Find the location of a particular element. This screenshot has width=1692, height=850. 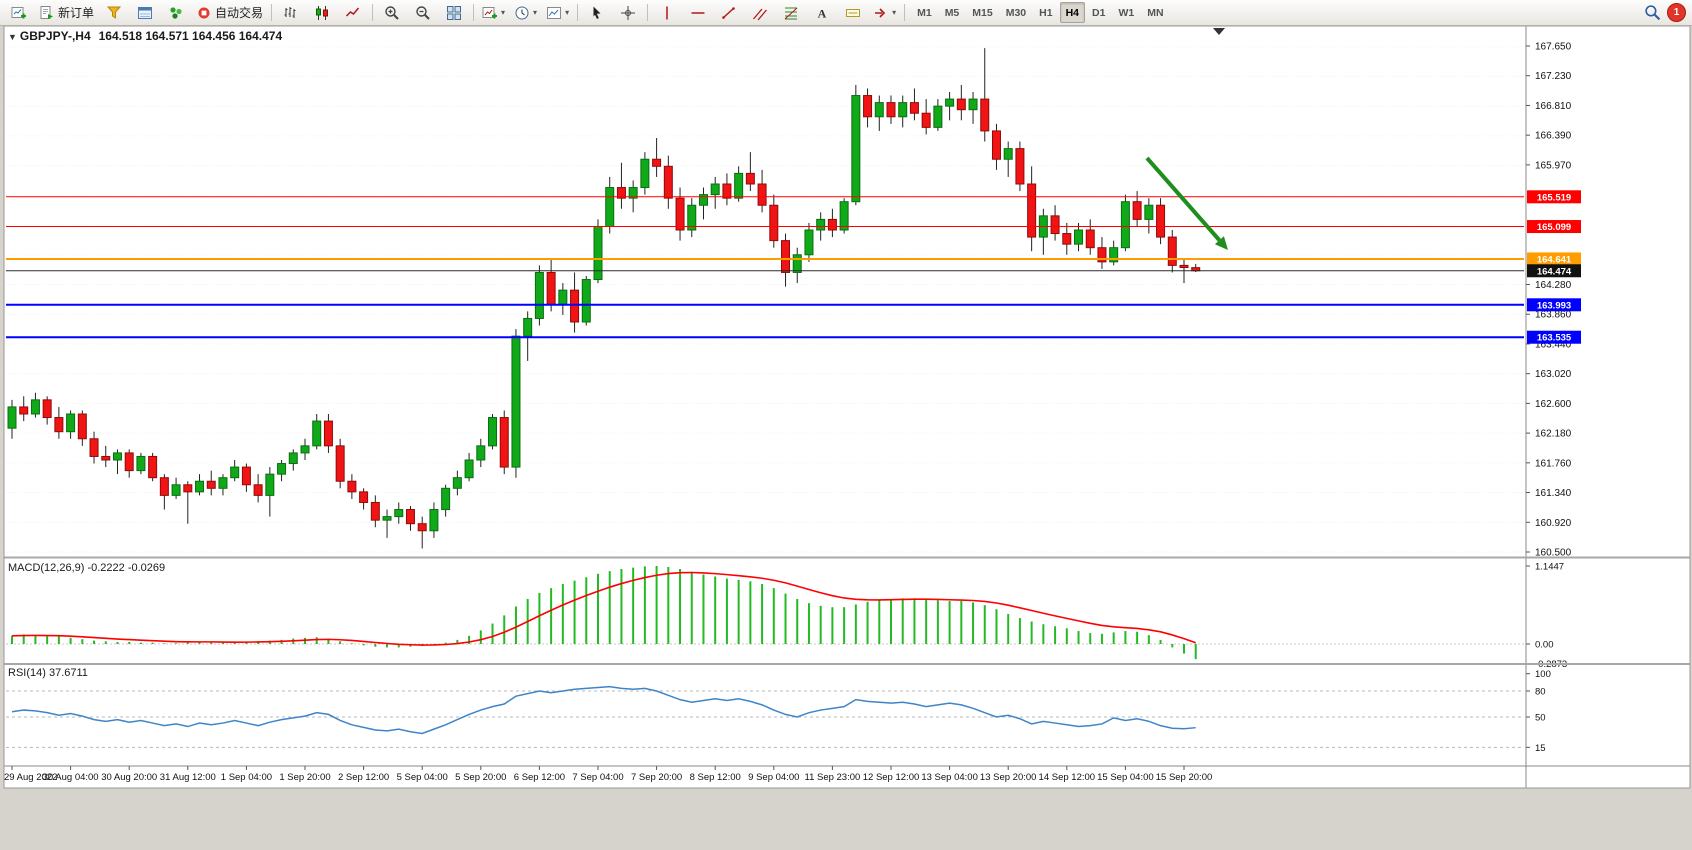

text-icon: A is located at coordinates (822, 13).